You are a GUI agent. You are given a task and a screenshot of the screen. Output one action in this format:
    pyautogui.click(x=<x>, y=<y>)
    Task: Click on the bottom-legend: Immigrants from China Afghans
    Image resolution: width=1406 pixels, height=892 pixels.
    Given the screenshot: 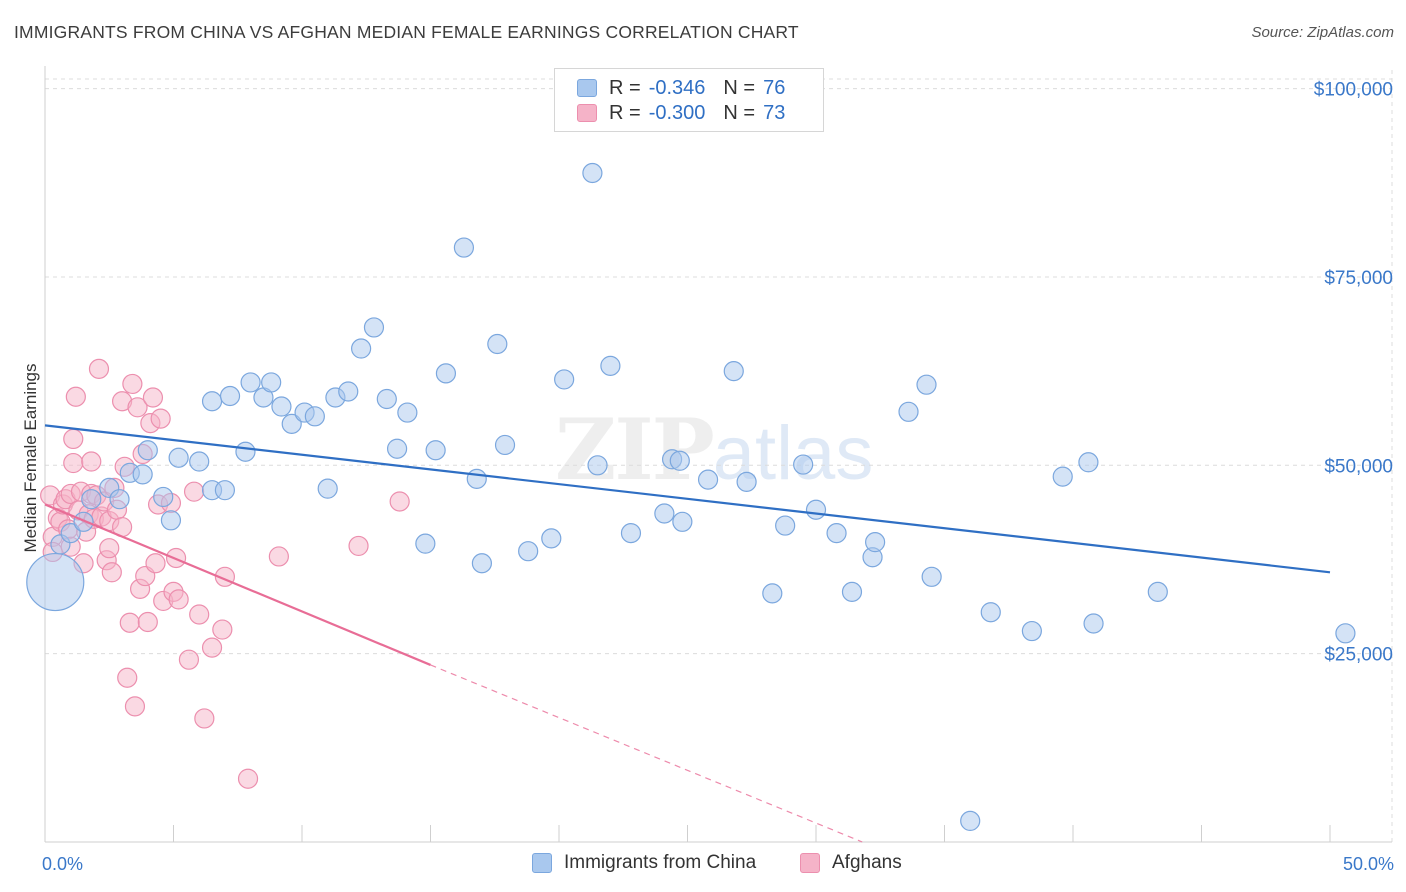 What is the action you would take?
    pyautogui.click(x=703, y=865)
    